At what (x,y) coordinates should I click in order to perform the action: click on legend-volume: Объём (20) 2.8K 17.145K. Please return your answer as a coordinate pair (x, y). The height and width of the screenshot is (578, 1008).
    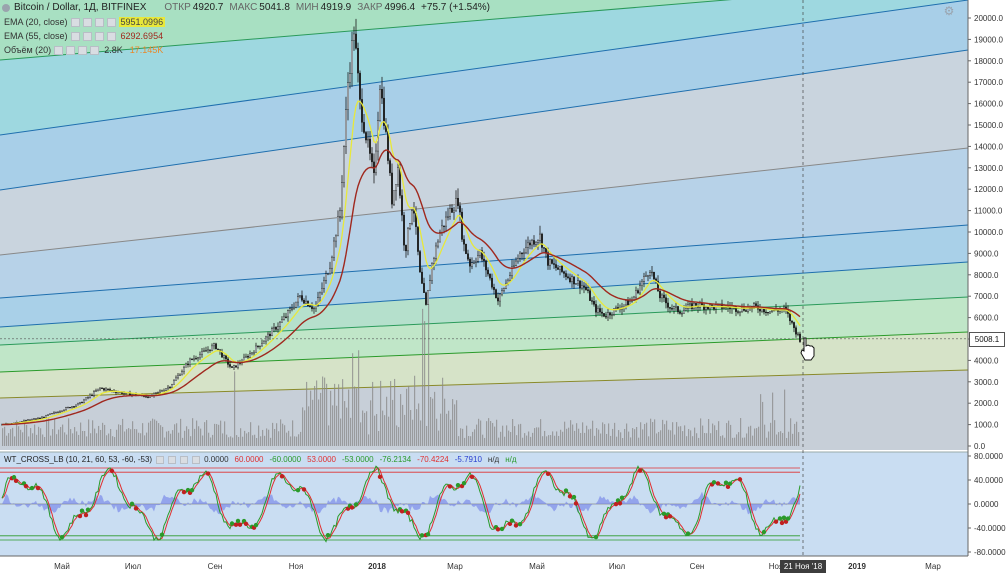
    Looking at the image, I should click on (84, 50).